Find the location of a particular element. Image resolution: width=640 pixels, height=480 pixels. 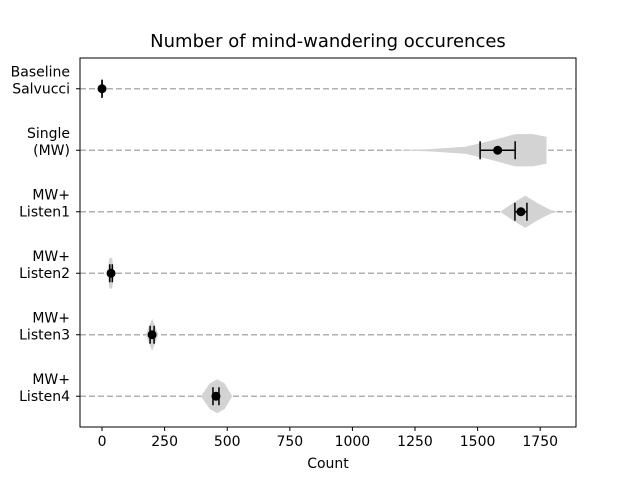

x-tick-label: 250 is located at coordinates (164, 442).